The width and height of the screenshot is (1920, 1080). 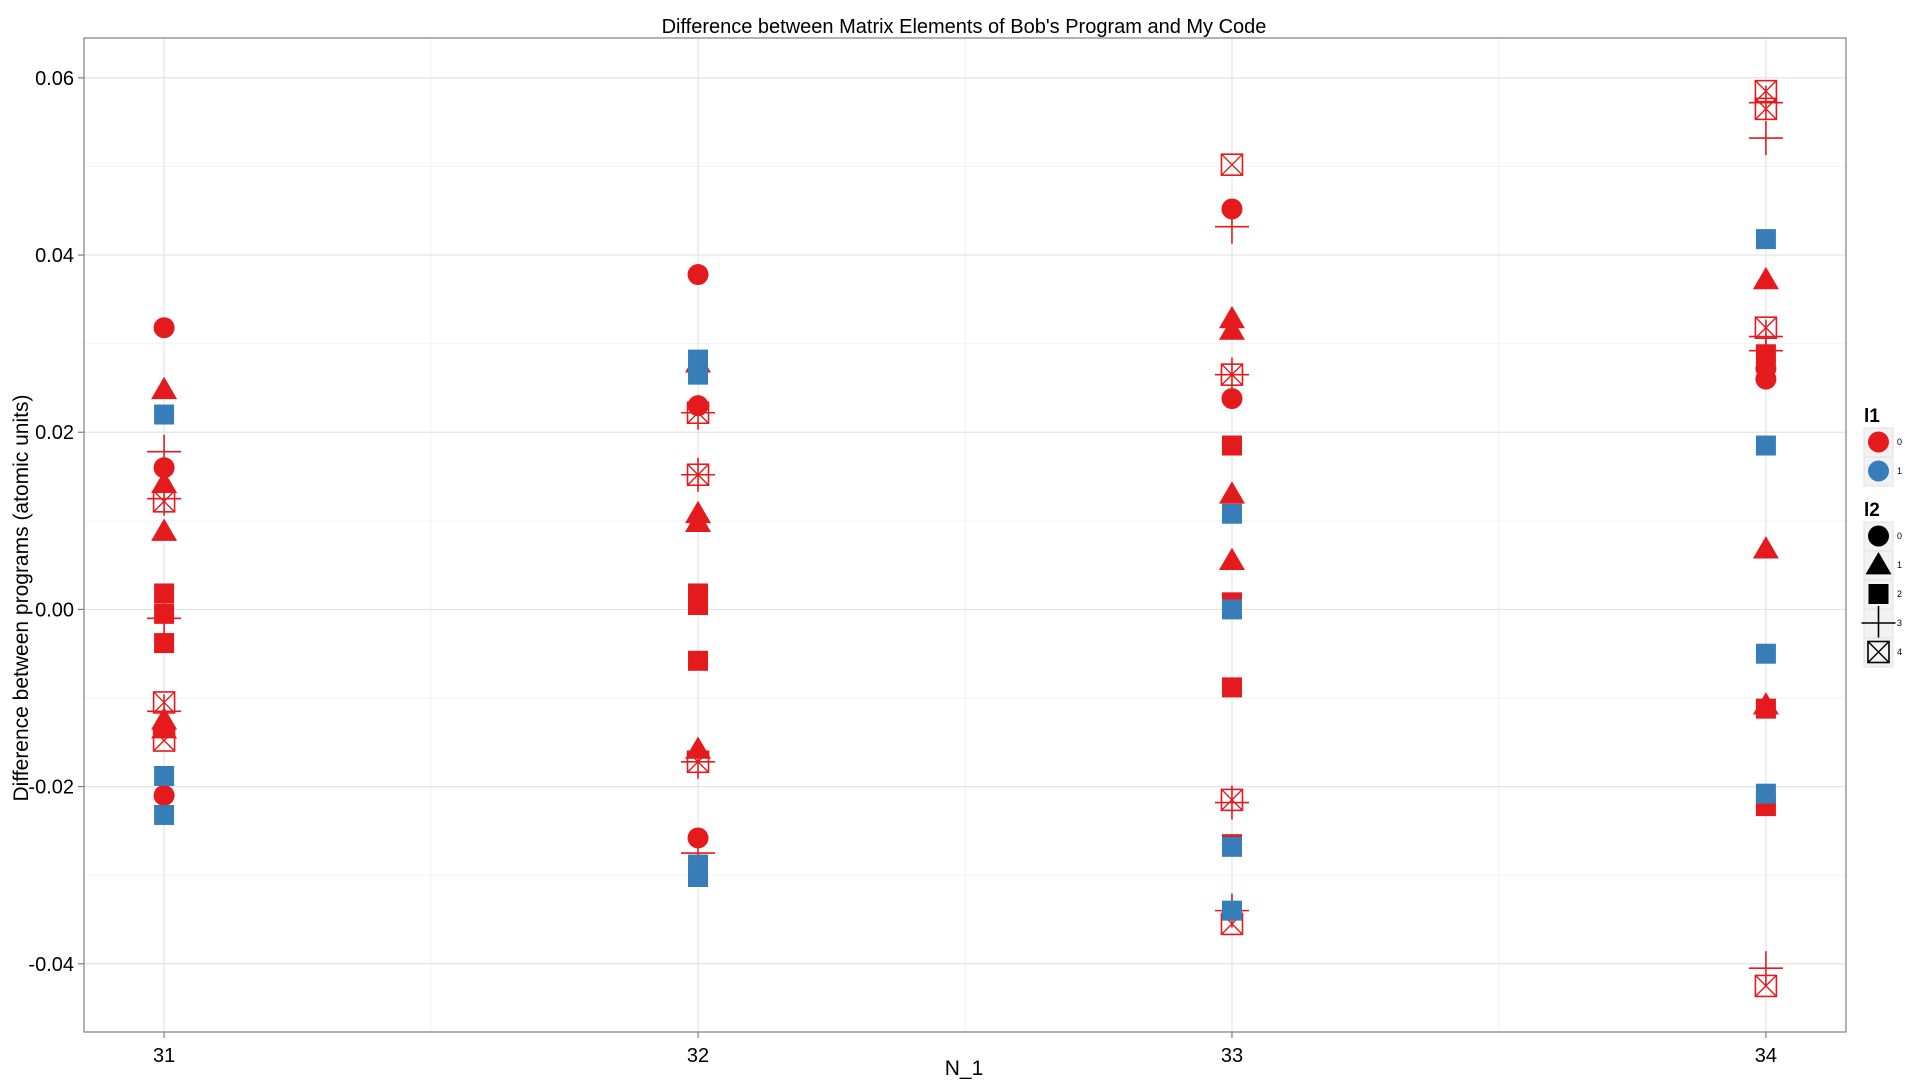 What do you see at coordinates (51, 788) in the screenshot?
I see `y-tick-label: -0.02` at bounding box center [51, 788].